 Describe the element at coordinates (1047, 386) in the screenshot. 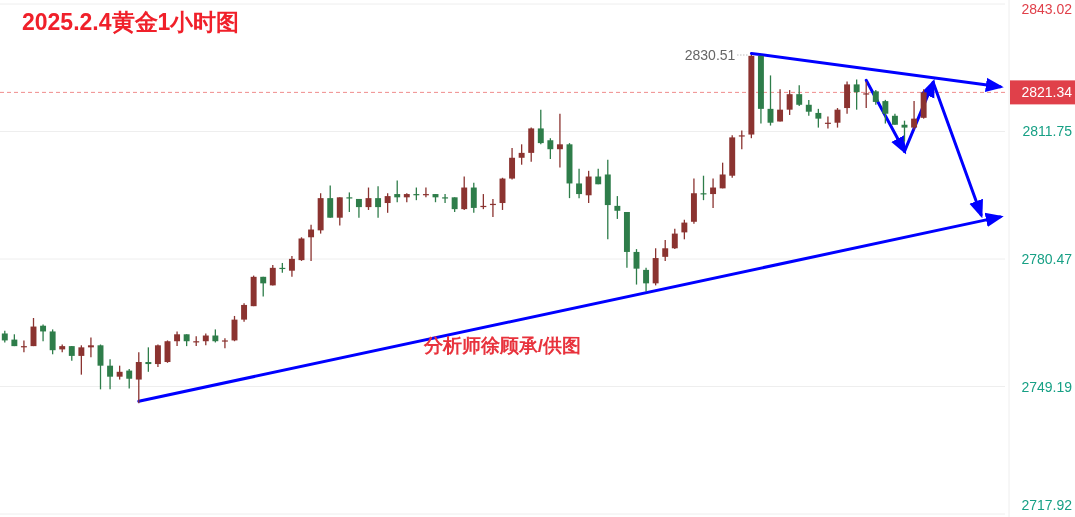

I see `y-tick-label: 2749.19` at that location.